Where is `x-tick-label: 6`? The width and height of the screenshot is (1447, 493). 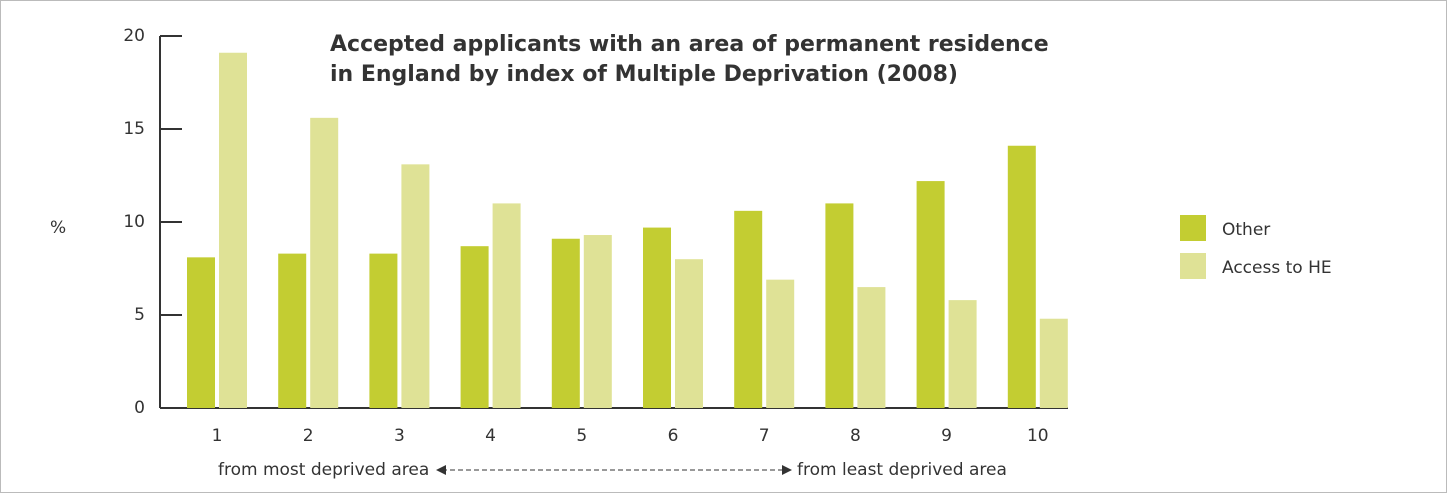 x-tick-label: 6 is located at coordinates (673, 436).